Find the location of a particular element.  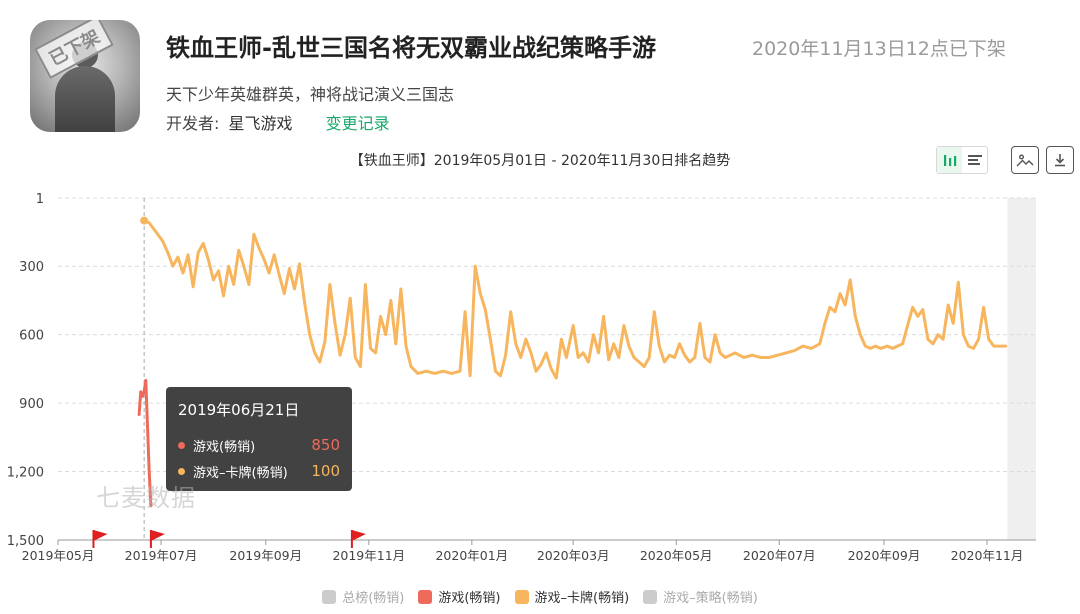

hover-point is located at coordinates (144, 220).